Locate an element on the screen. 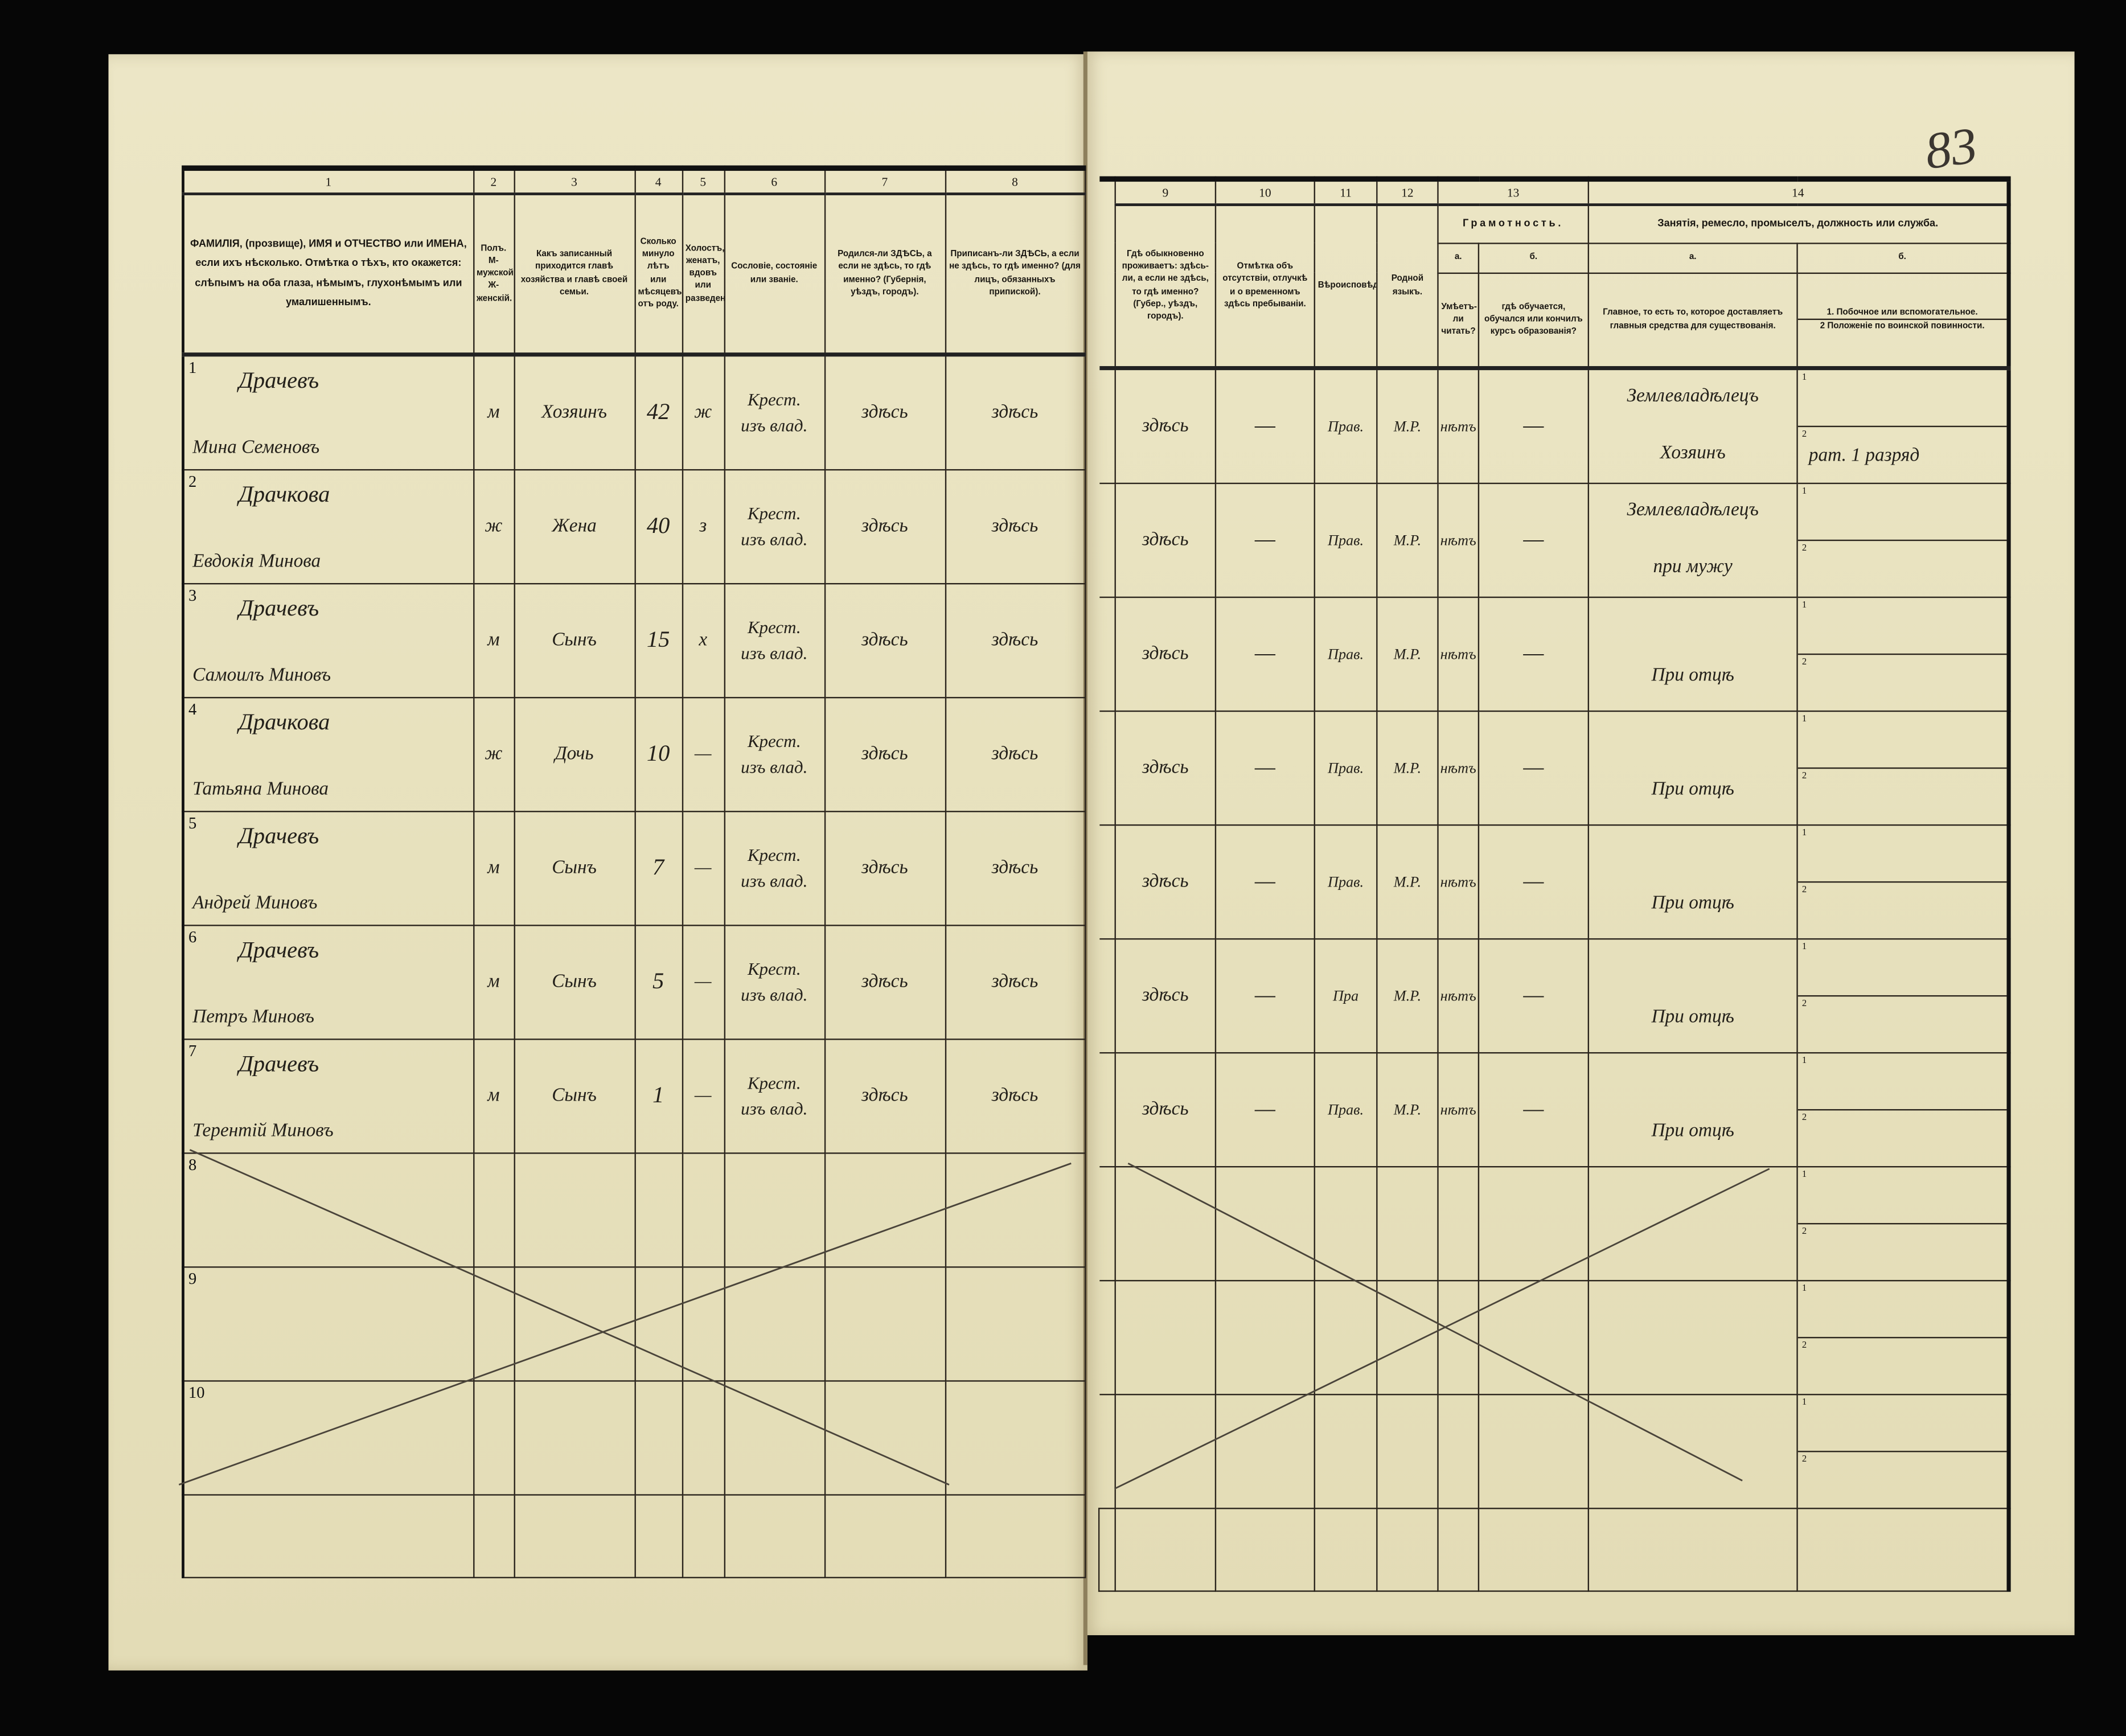 This screenshot has height=1736, width=2126. sub-label: 2 is located at coordinates (1804, 889).